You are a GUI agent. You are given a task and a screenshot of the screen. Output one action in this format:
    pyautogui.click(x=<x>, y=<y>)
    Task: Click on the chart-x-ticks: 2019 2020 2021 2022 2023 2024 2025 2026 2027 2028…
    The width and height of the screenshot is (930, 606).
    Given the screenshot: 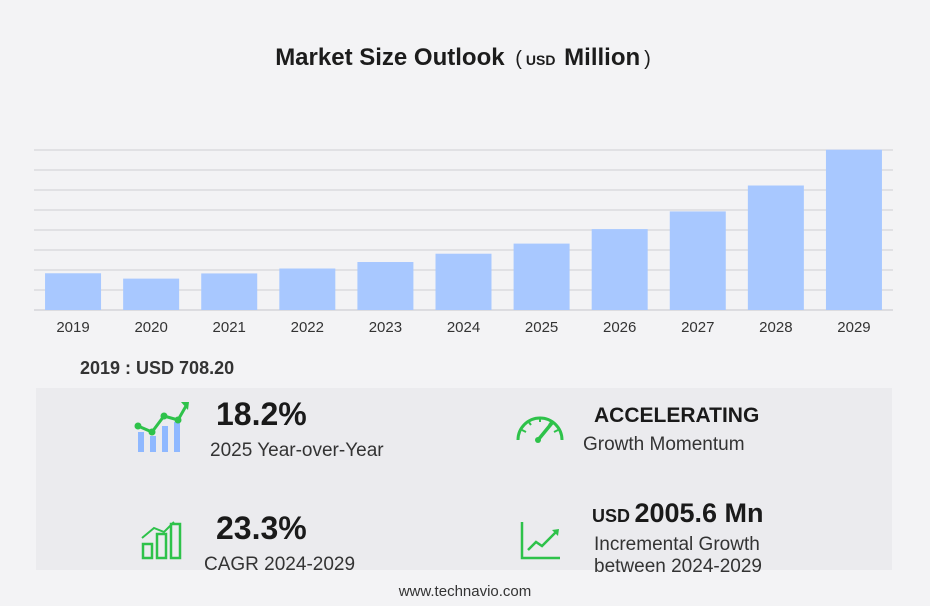 What is the action you would take?
    pyautogui.click(x=463, y=327)
    